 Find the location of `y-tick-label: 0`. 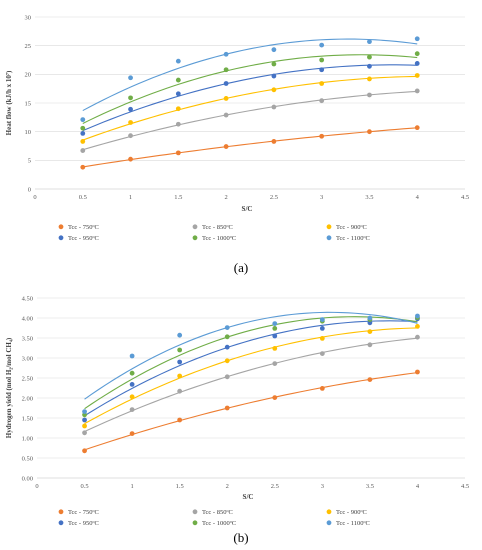

y-tick-label: 0 is located at coordinates (29, 189).